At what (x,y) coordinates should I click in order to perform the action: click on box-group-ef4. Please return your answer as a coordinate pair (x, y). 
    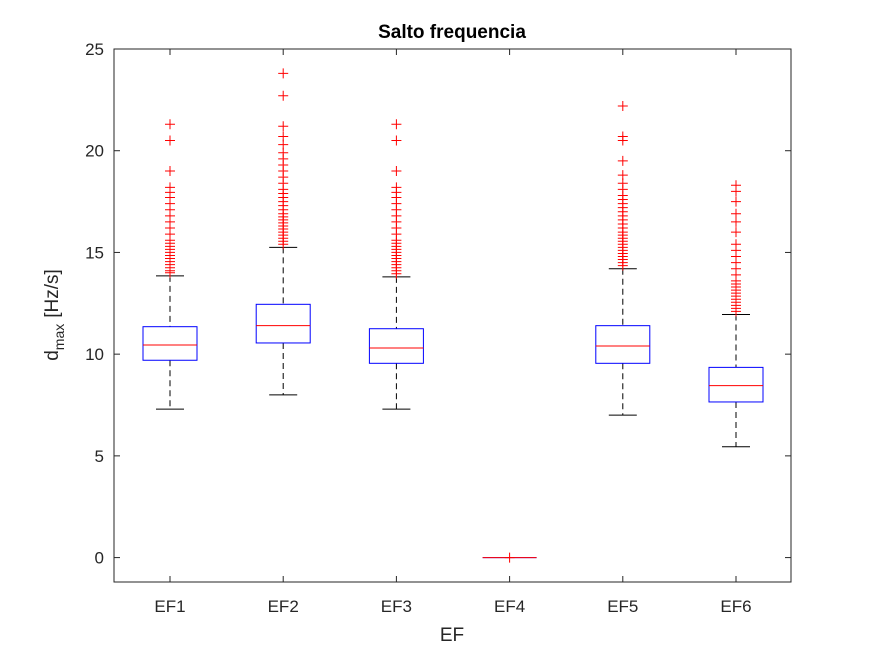
    Looking at the image, I should click on (509, 557).